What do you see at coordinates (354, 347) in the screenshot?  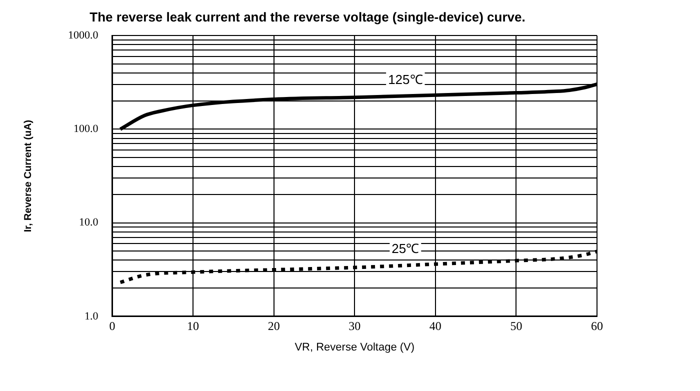 I see `x-axis-title: VR, Reverse Voltage (V)` at bounding box center [354, 347].